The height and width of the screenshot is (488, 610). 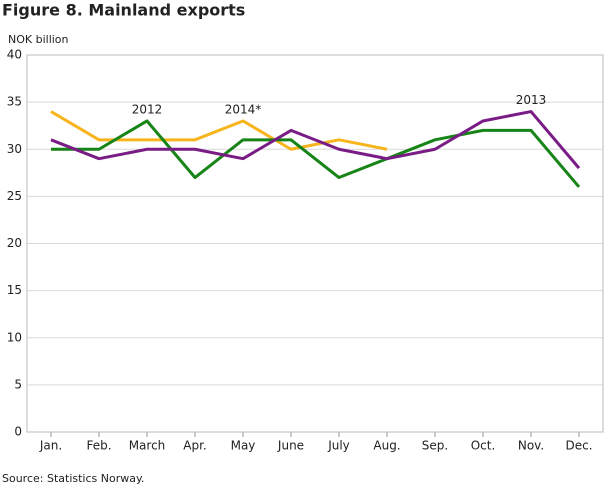 I want to click on y-tick-label: 30, so click(x=14, y=149).